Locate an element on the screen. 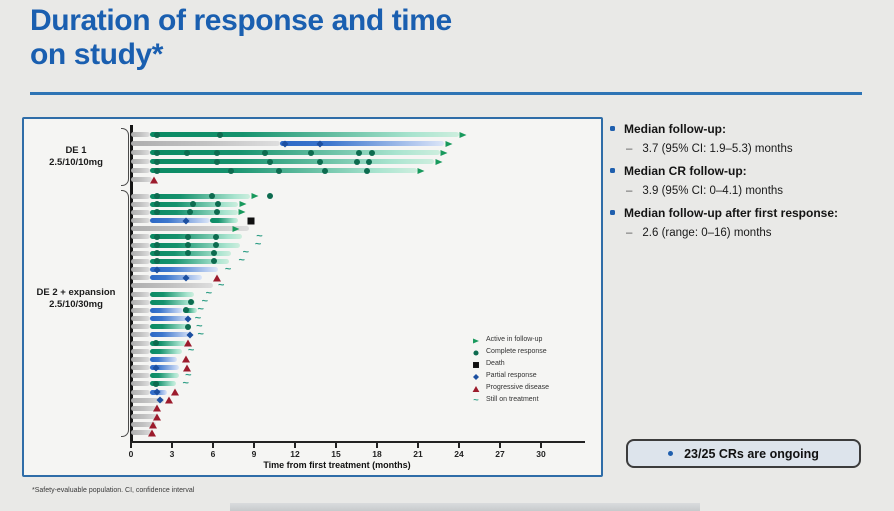 The height and width of the screenshot is (511, 894). legend-label: Still on treatment is located at coordinates (512, 399).